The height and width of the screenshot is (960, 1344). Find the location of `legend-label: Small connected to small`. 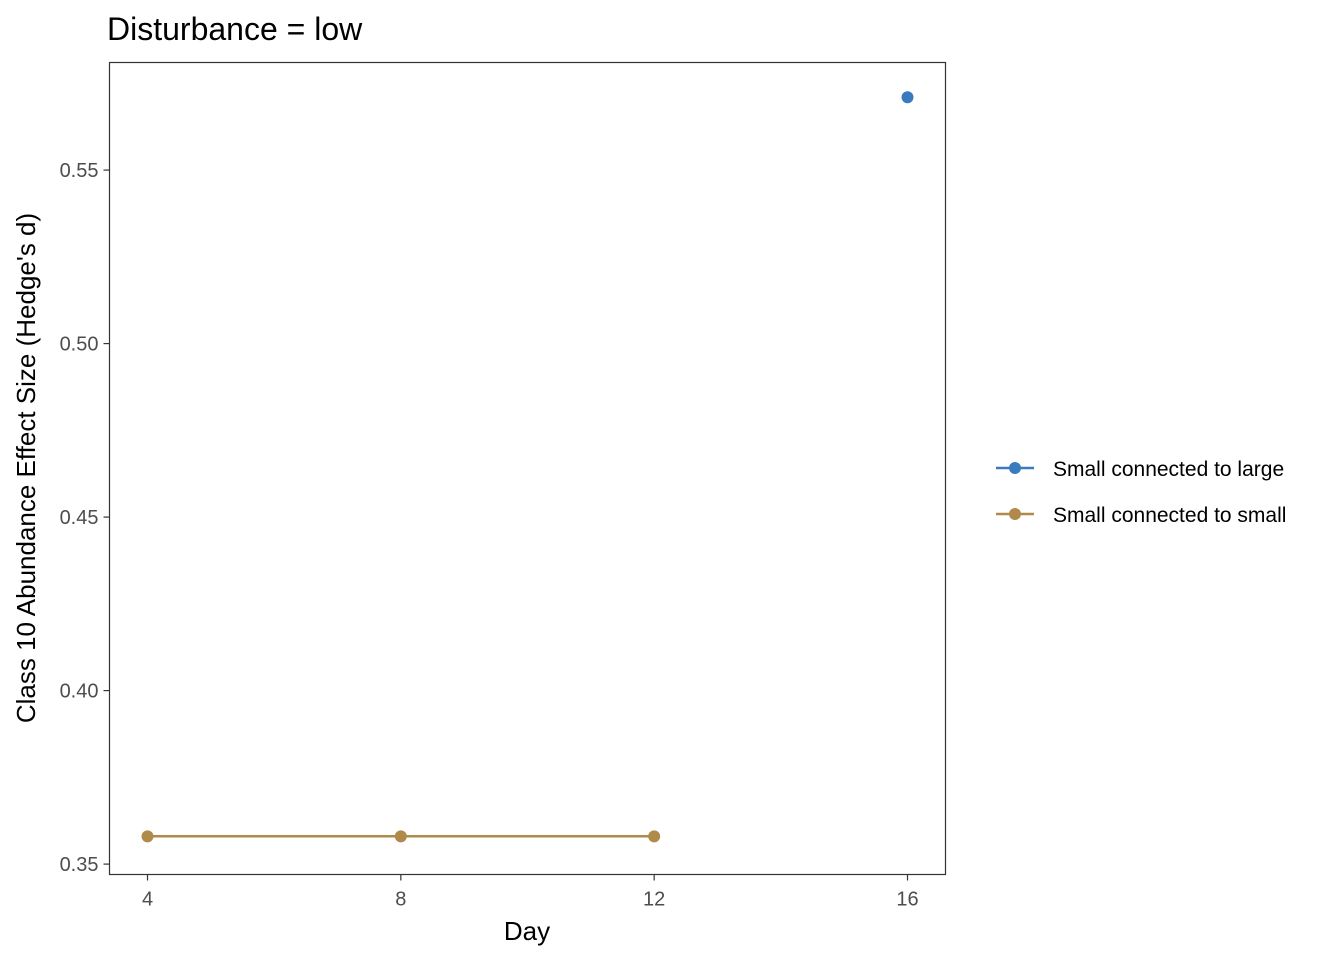

legend-label: Small connected to small is located at coordinates (1169, 515).